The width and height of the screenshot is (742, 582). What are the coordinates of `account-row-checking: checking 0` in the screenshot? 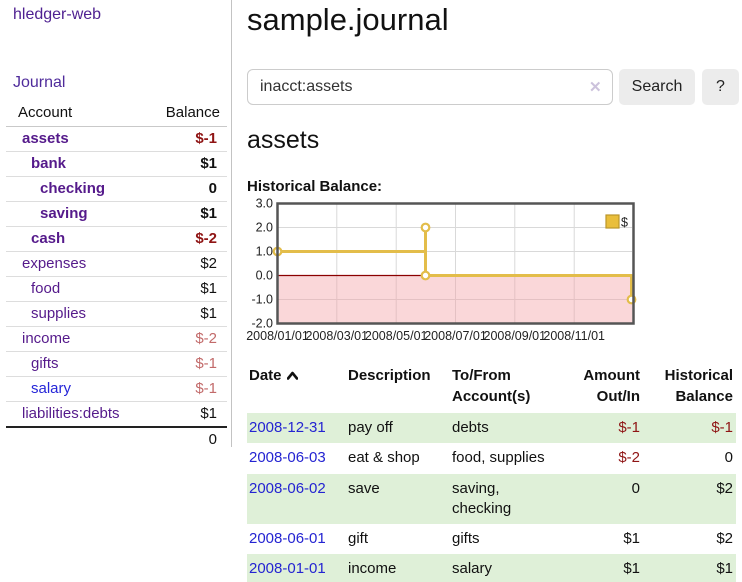 It's located at (116, 189).